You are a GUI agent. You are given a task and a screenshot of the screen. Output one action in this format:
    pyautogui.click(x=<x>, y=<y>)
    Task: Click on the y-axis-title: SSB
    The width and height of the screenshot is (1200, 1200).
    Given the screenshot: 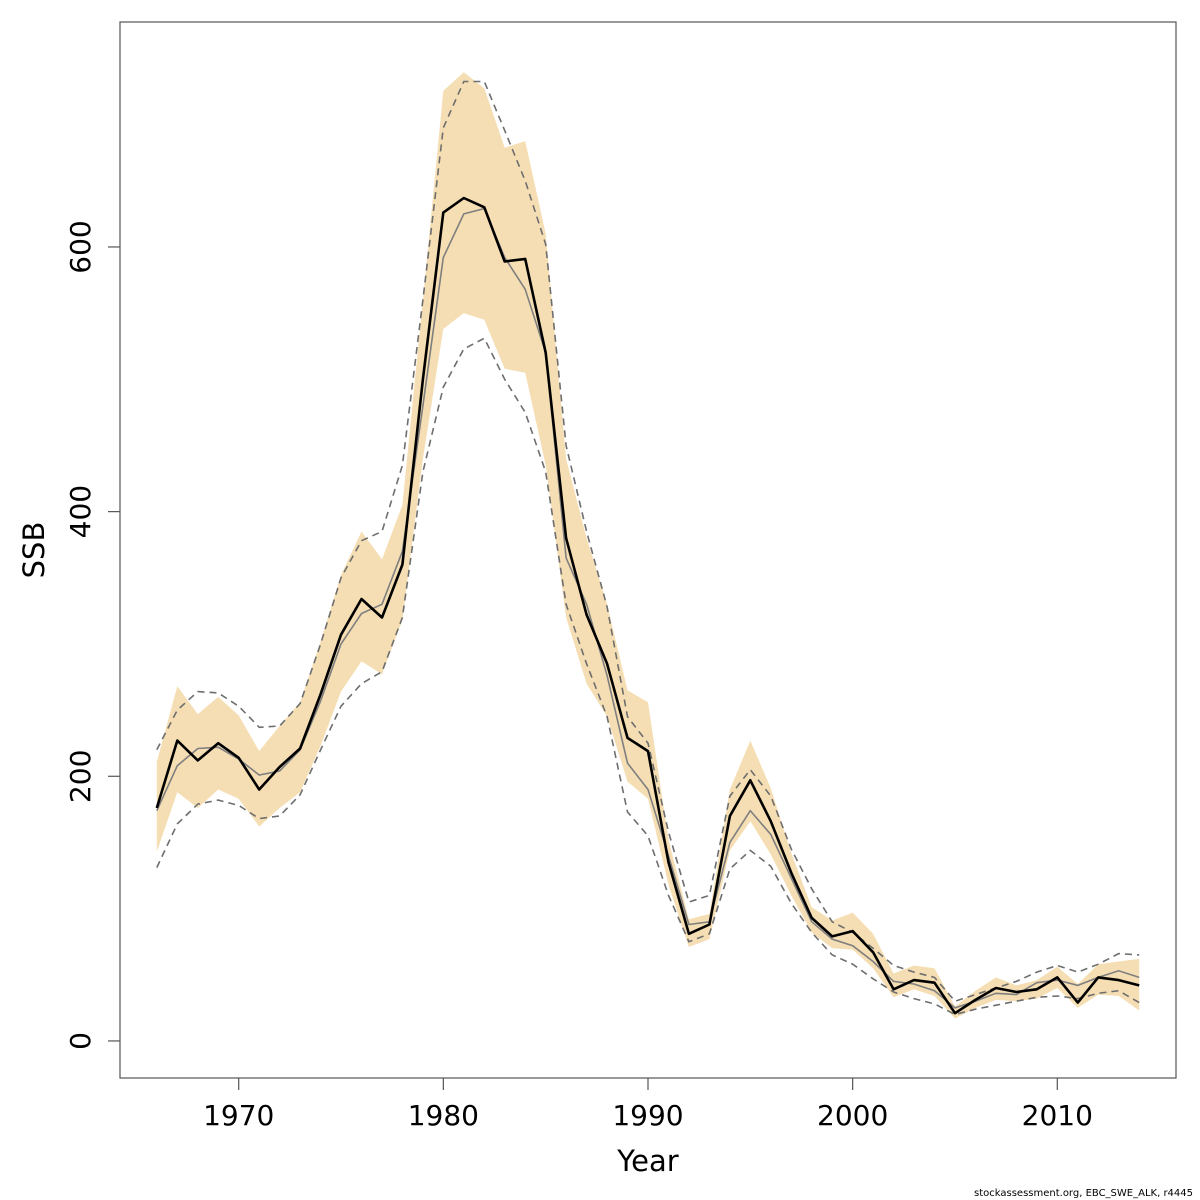 What is the action you would take?
    pyautogui.click(x=34, y=550)
    